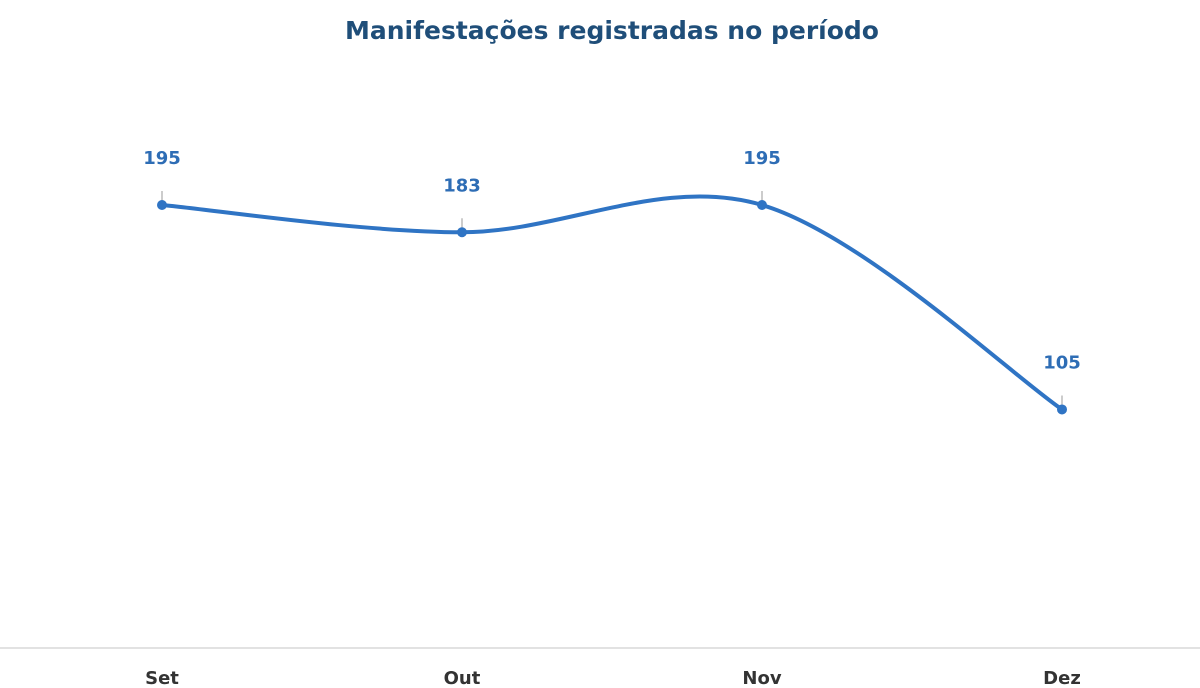 Image resolution: width=1200 pixels, height=688 pixels. Describe the element at coordinates (162, 678) in the screenshot. I see `x-tick-label: Set` at that location.